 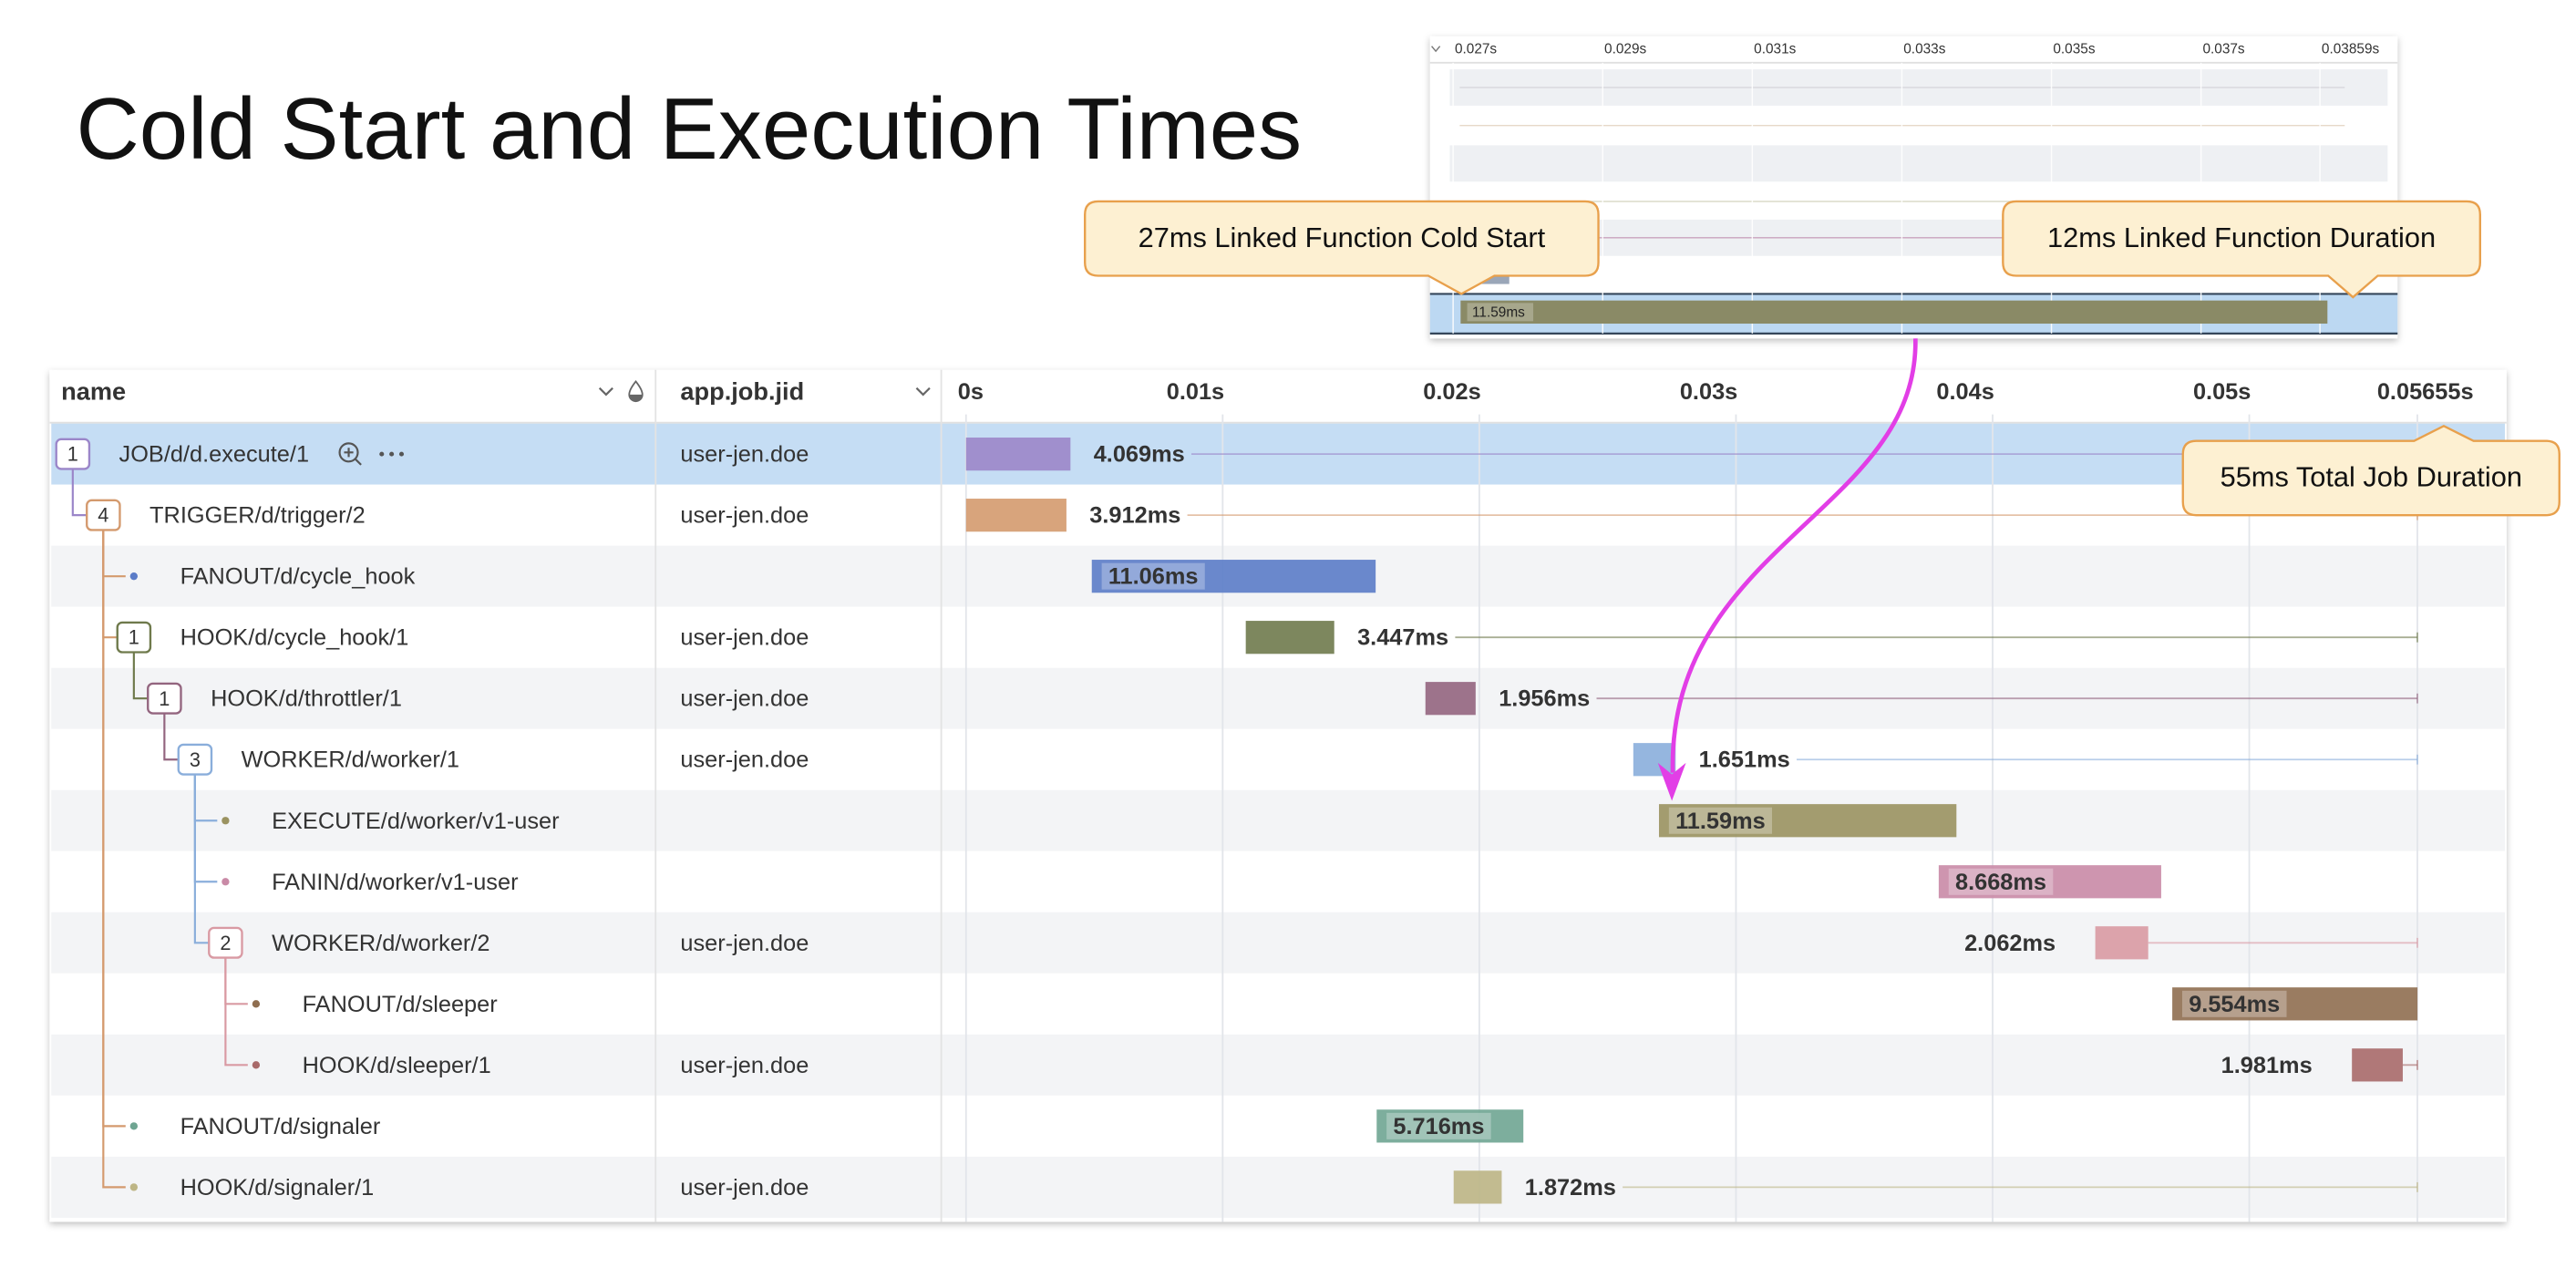 What do you see at coordinates (397, 1065) in the screenshot?
I see `span-name: HOOK/d/sleeper/1` at bounding box center [397, 1065].